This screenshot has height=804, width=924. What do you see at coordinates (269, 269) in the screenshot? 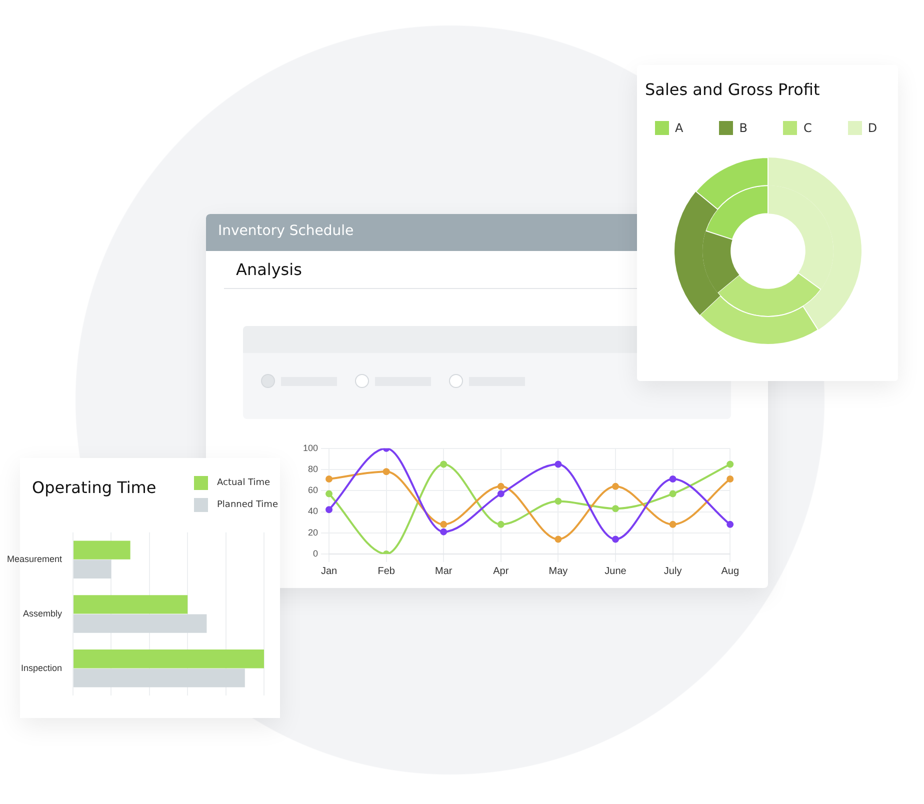
I see `chart-subtitle: Analysis` at bounding box center [269, 269].